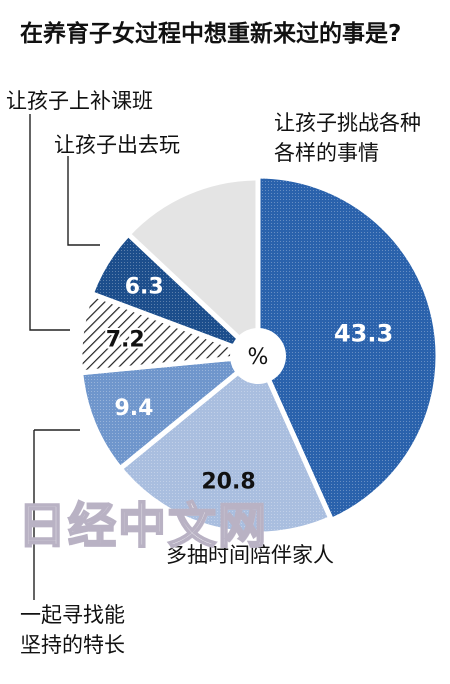 Image resolution: width=450 pixels, height=684 pixels. I want to click on watermark: 日经中文网, so click(143, 526).